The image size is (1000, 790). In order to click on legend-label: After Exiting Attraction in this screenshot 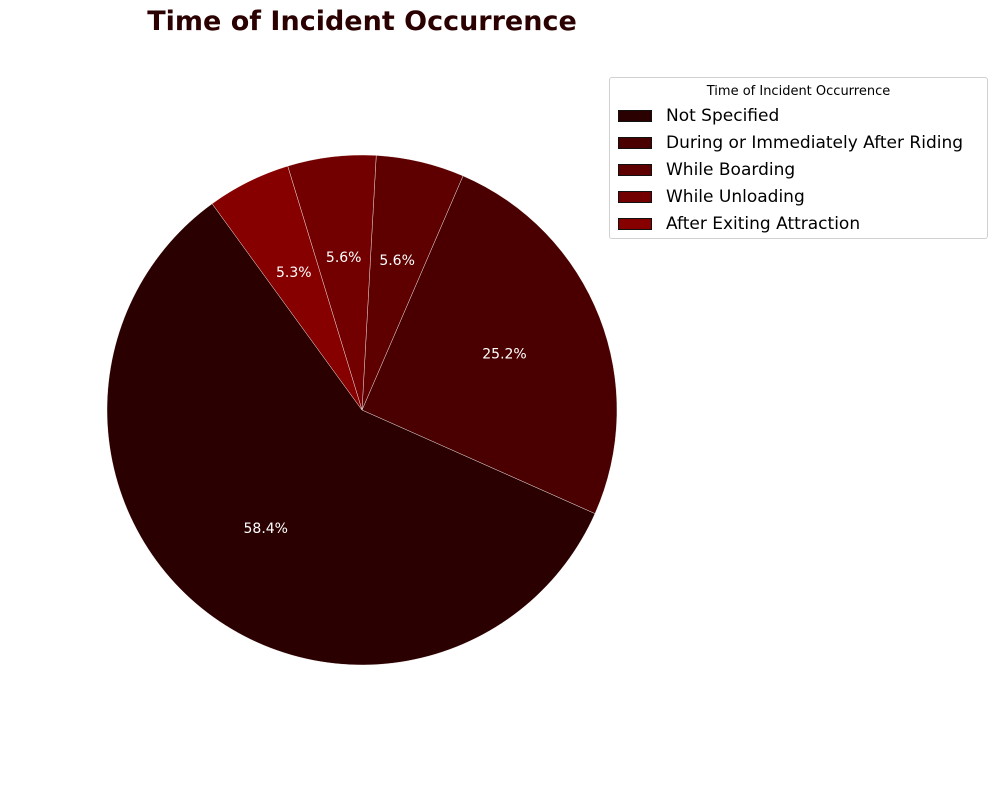, I will do `click(763, 224)`.